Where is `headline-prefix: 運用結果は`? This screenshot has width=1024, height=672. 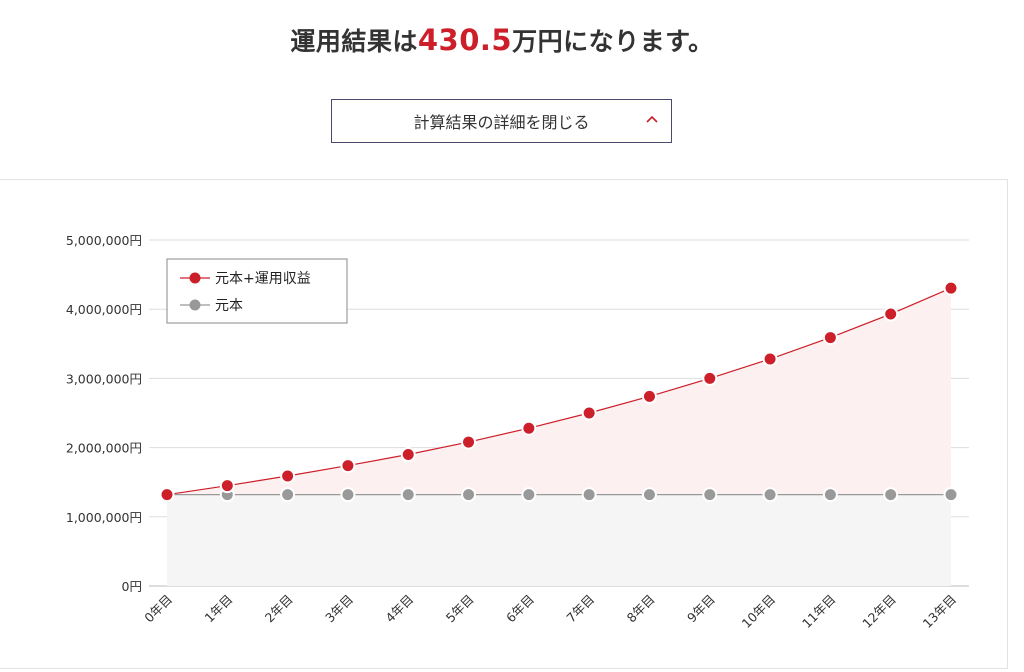 headline-prefix: 運用結果は is located at coordinates (354, 41).